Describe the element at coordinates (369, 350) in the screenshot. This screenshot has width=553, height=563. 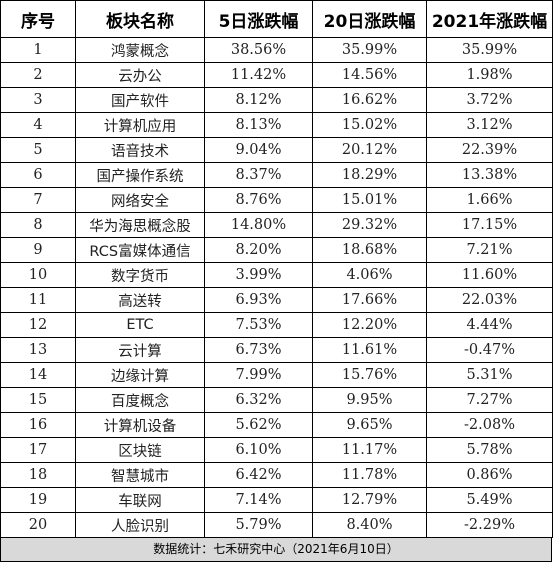
I see `cell-20day-change: 11.61%` at that location.